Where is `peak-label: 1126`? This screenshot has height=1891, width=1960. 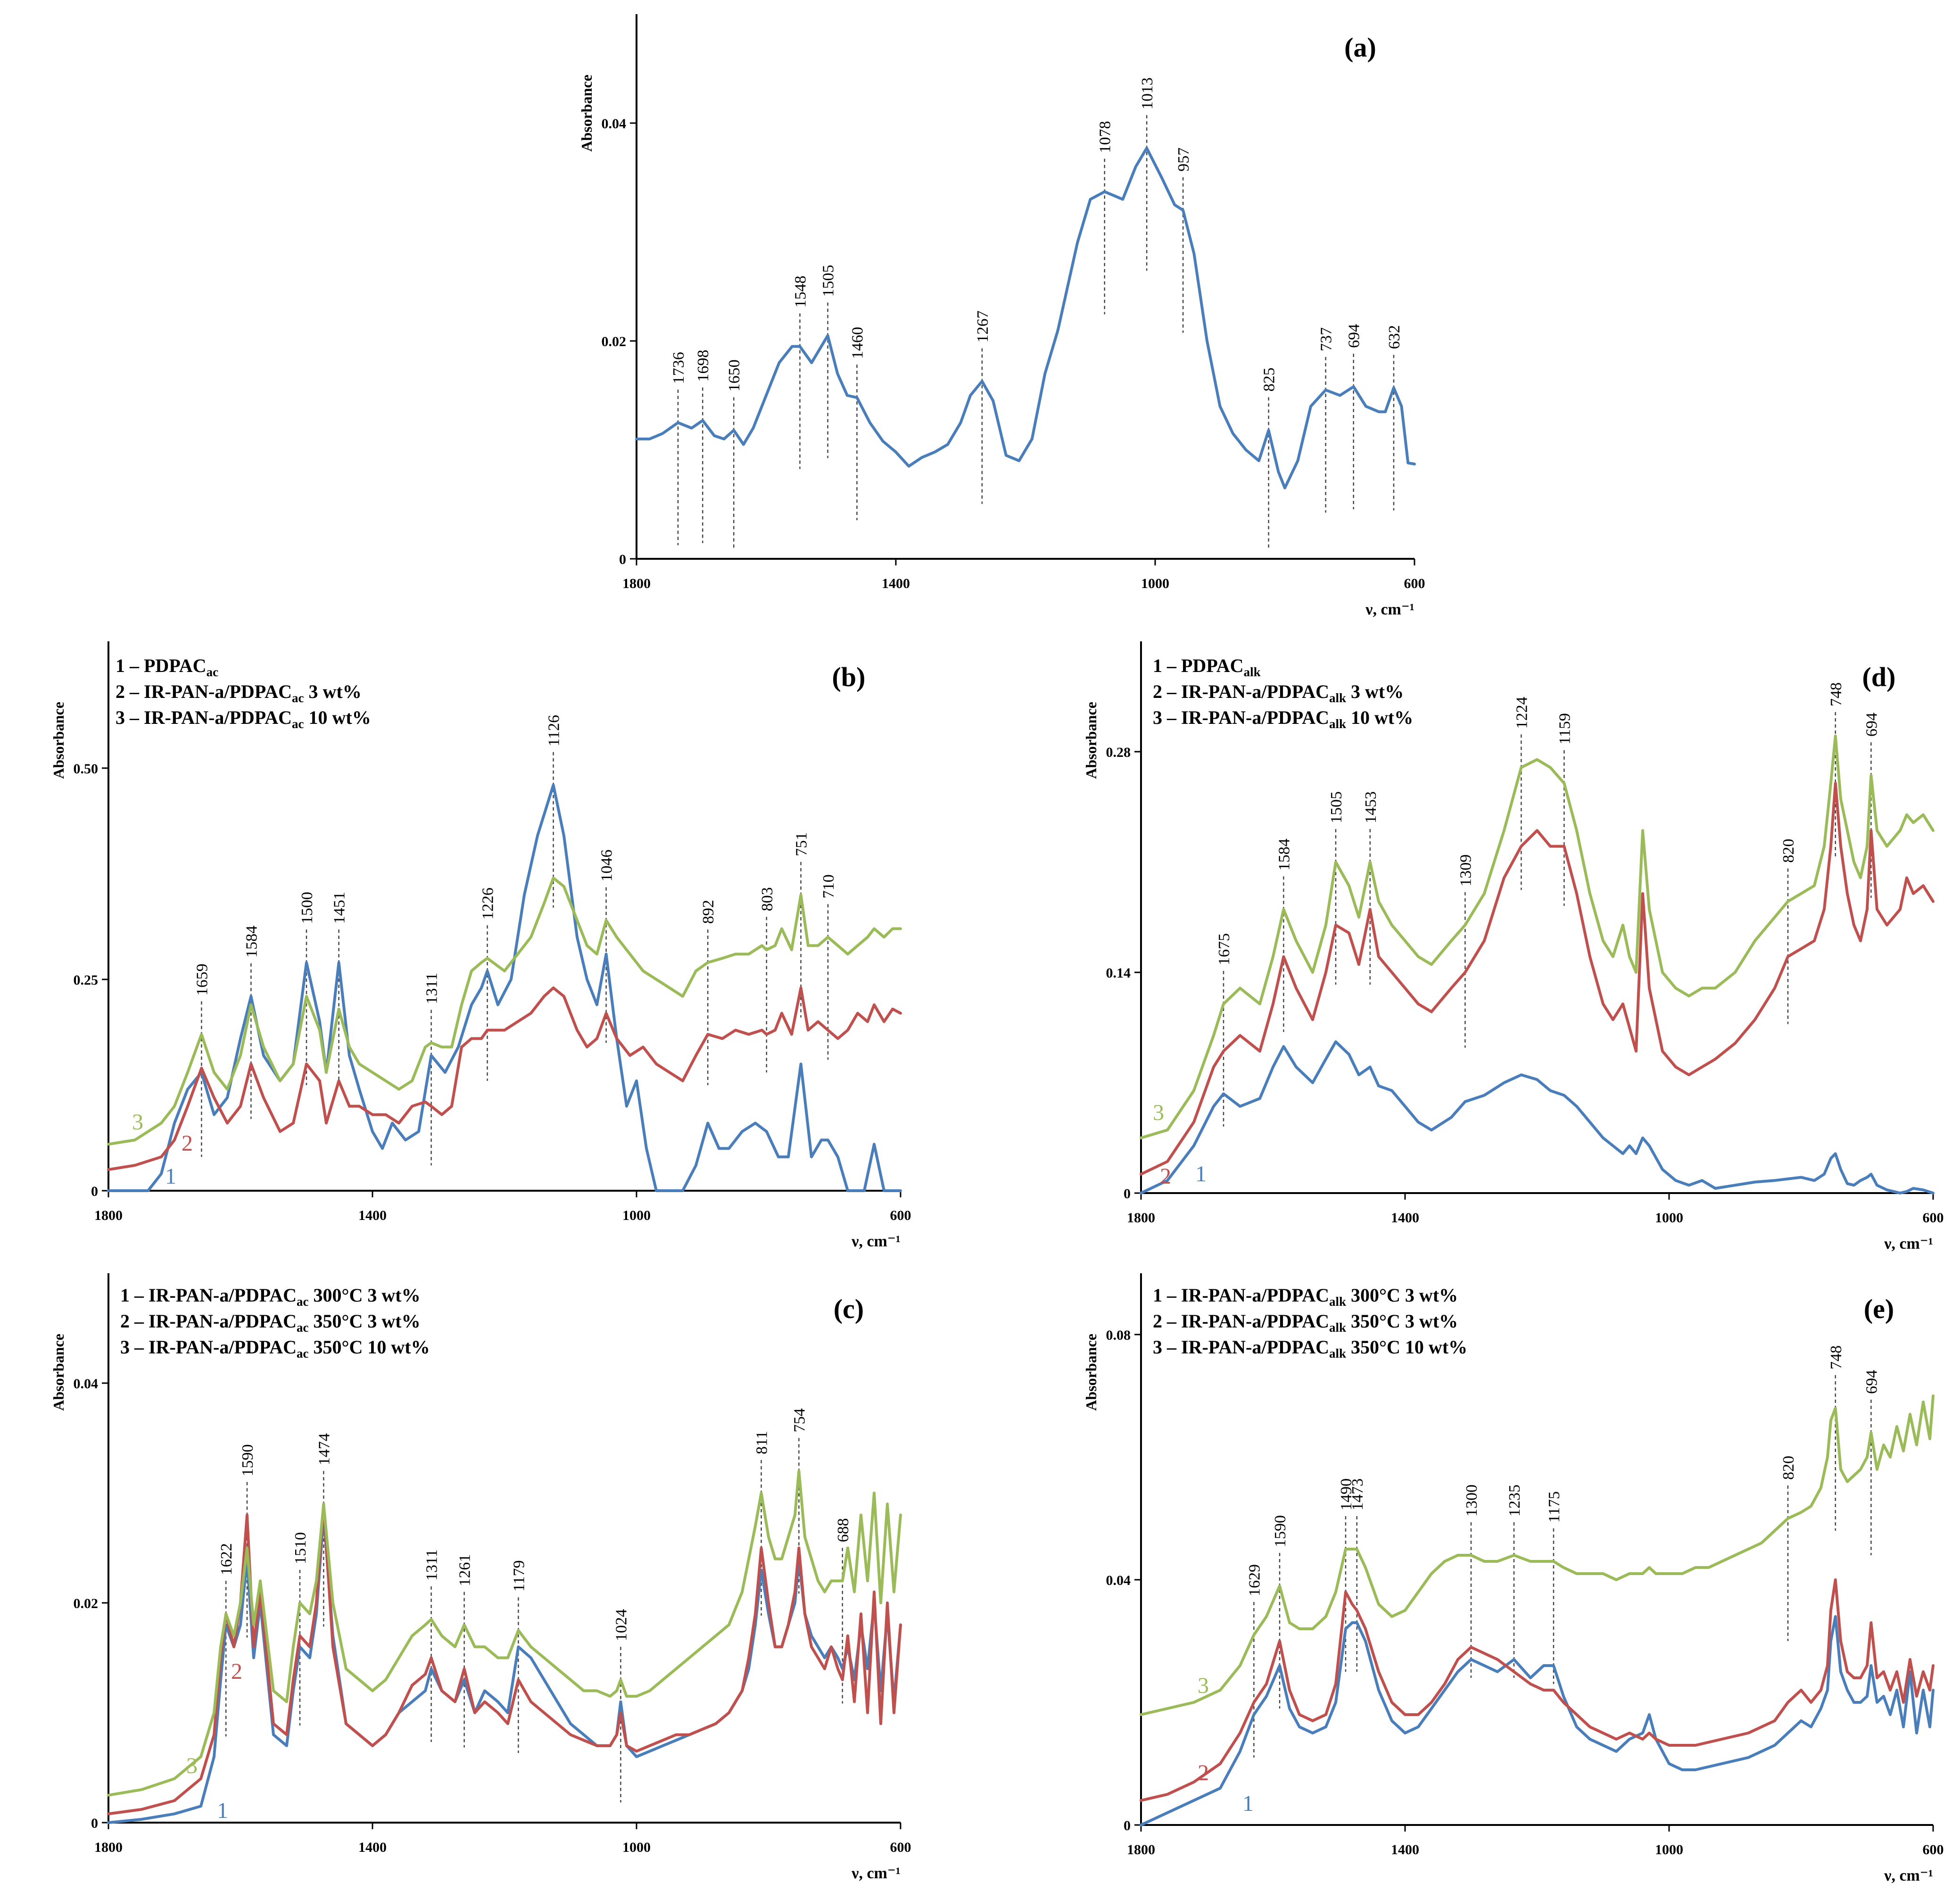
peak-label: 1126 is located at coordinates (554, 731).